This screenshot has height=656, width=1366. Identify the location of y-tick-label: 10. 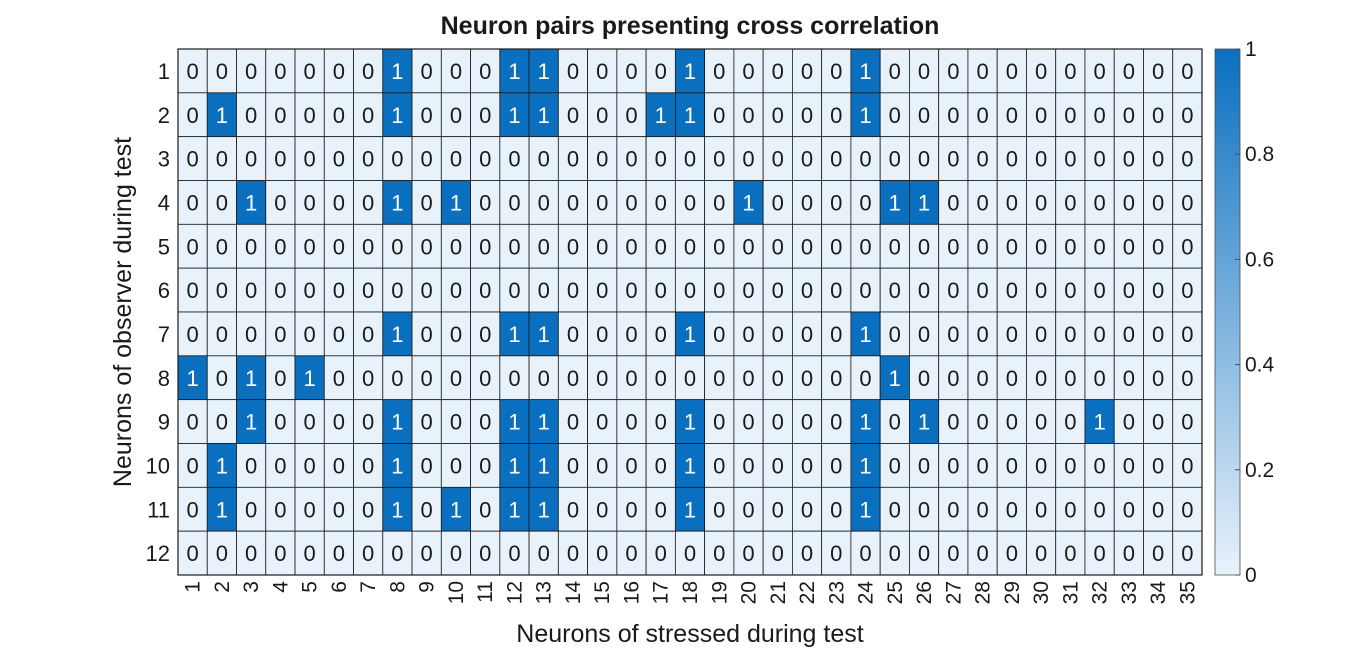
(158, 465).